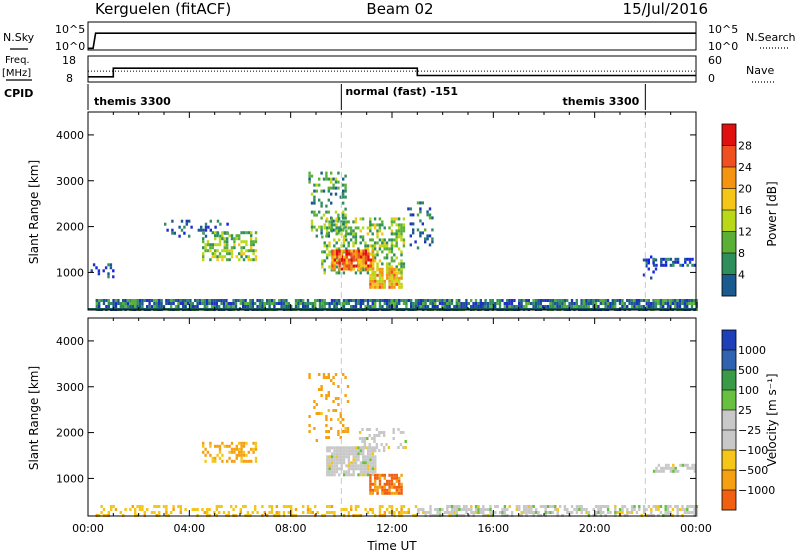 Image resolution: width=800 pixels, height=554 pixels. What do you see at coordinates (771, 37) in the screenshot?
I see `nsearch-label: N.Search` at bounding box center [771, 37].